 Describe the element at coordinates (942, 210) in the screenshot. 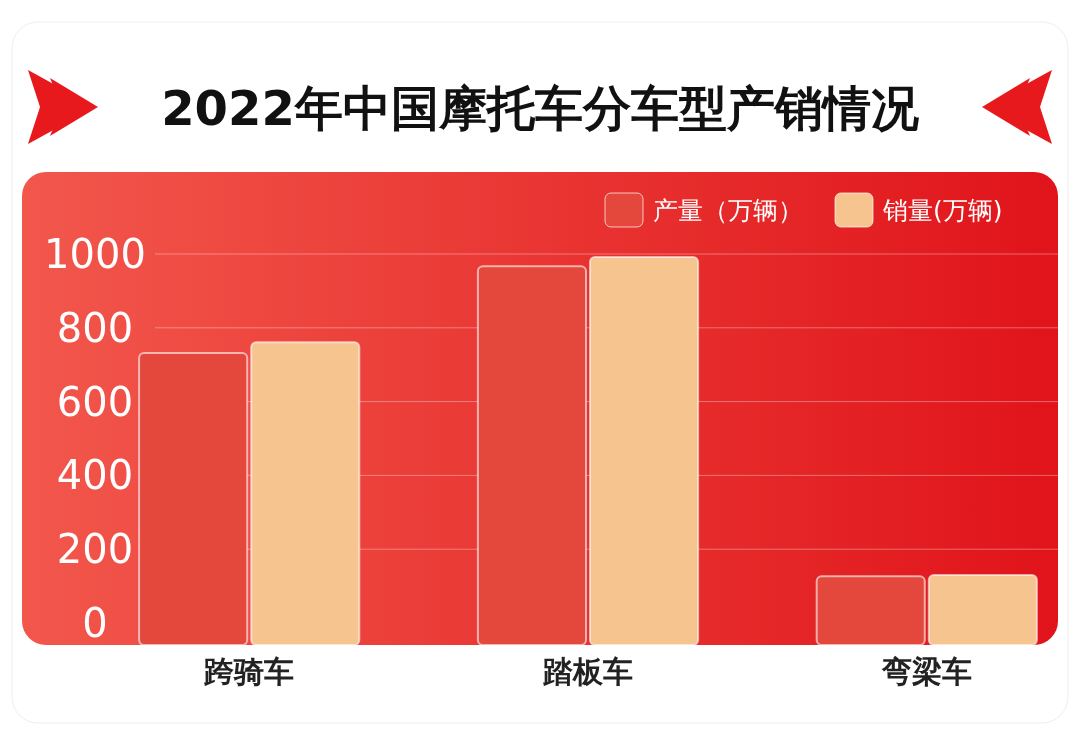

I see `legend-label: 销量(万辆)` at that location.